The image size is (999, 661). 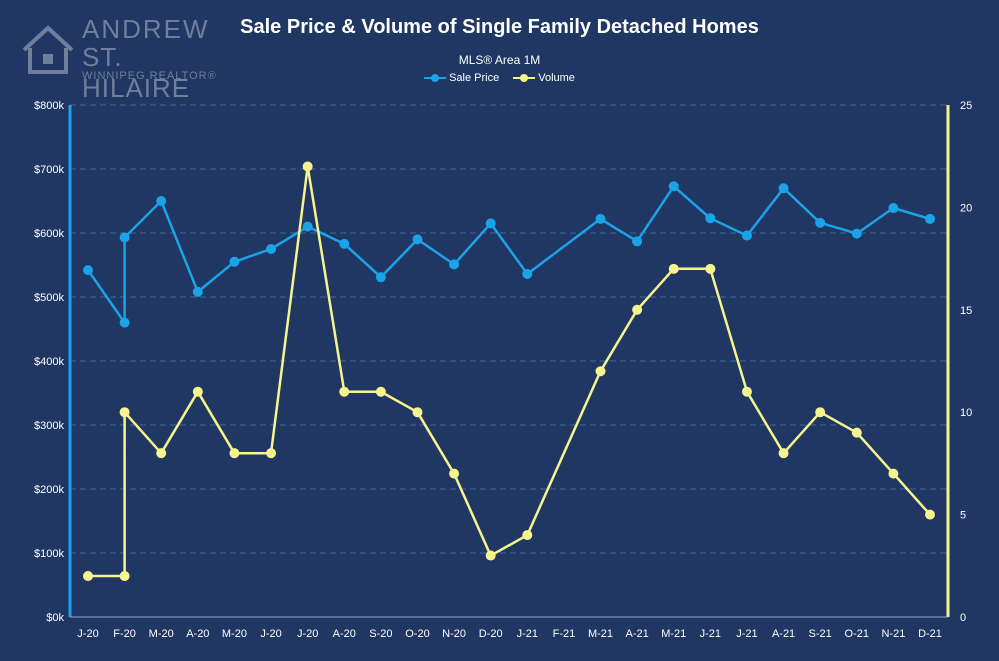 I want to click on logo-line-3: WINNIPEG REALTOR®, so click(x=149, y=76).